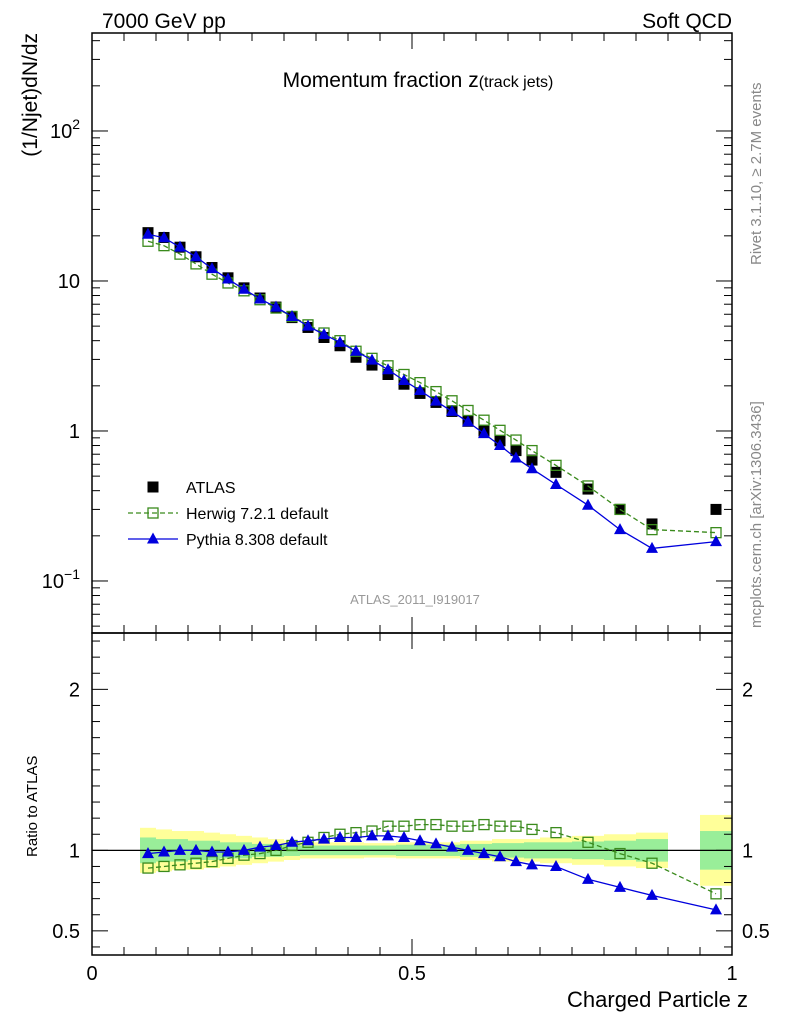 The height and width of the screenshot is (1024, 786). What do you see at coordinates (756, 514) in the screenshot?
I see `mcplots-label: mcplots.cern.ch [arXiv:1306.3436]` at bounding box center [756, 514].